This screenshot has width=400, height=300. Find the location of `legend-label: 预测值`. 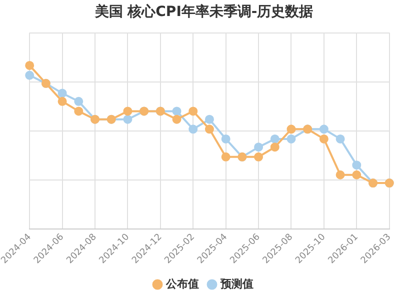

legend-label: 预测值 is located at coordinates (237, 283).